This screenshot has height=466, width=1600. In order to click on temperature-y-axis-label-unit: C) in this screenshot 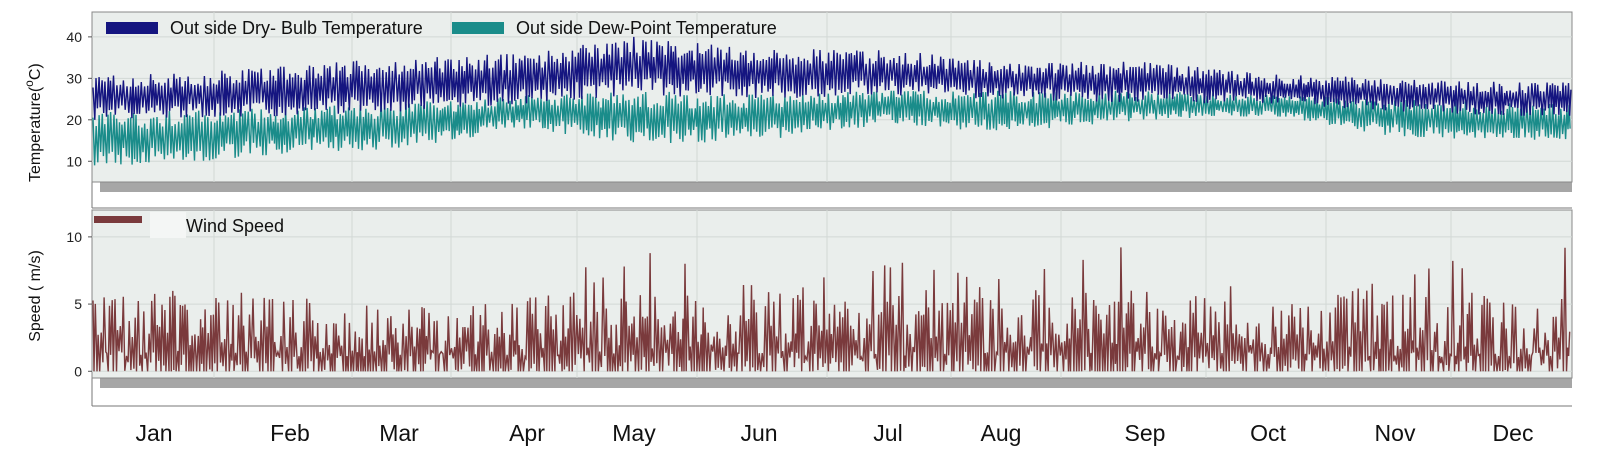, I will do `click(35, 71)`.